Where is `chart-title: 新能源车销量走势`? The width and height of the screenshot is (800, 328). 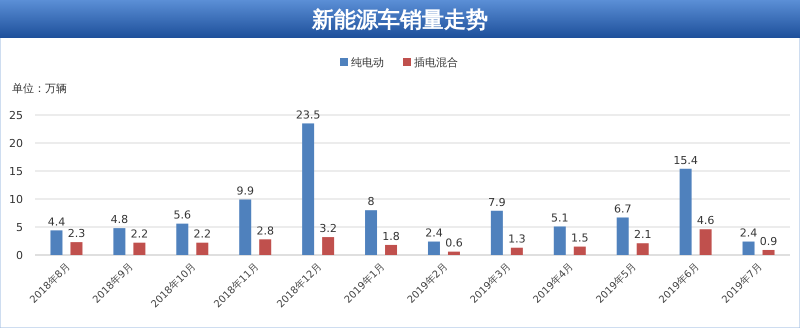 chart-title: 新能源车销量走势 is located at coordinates (399, 20).